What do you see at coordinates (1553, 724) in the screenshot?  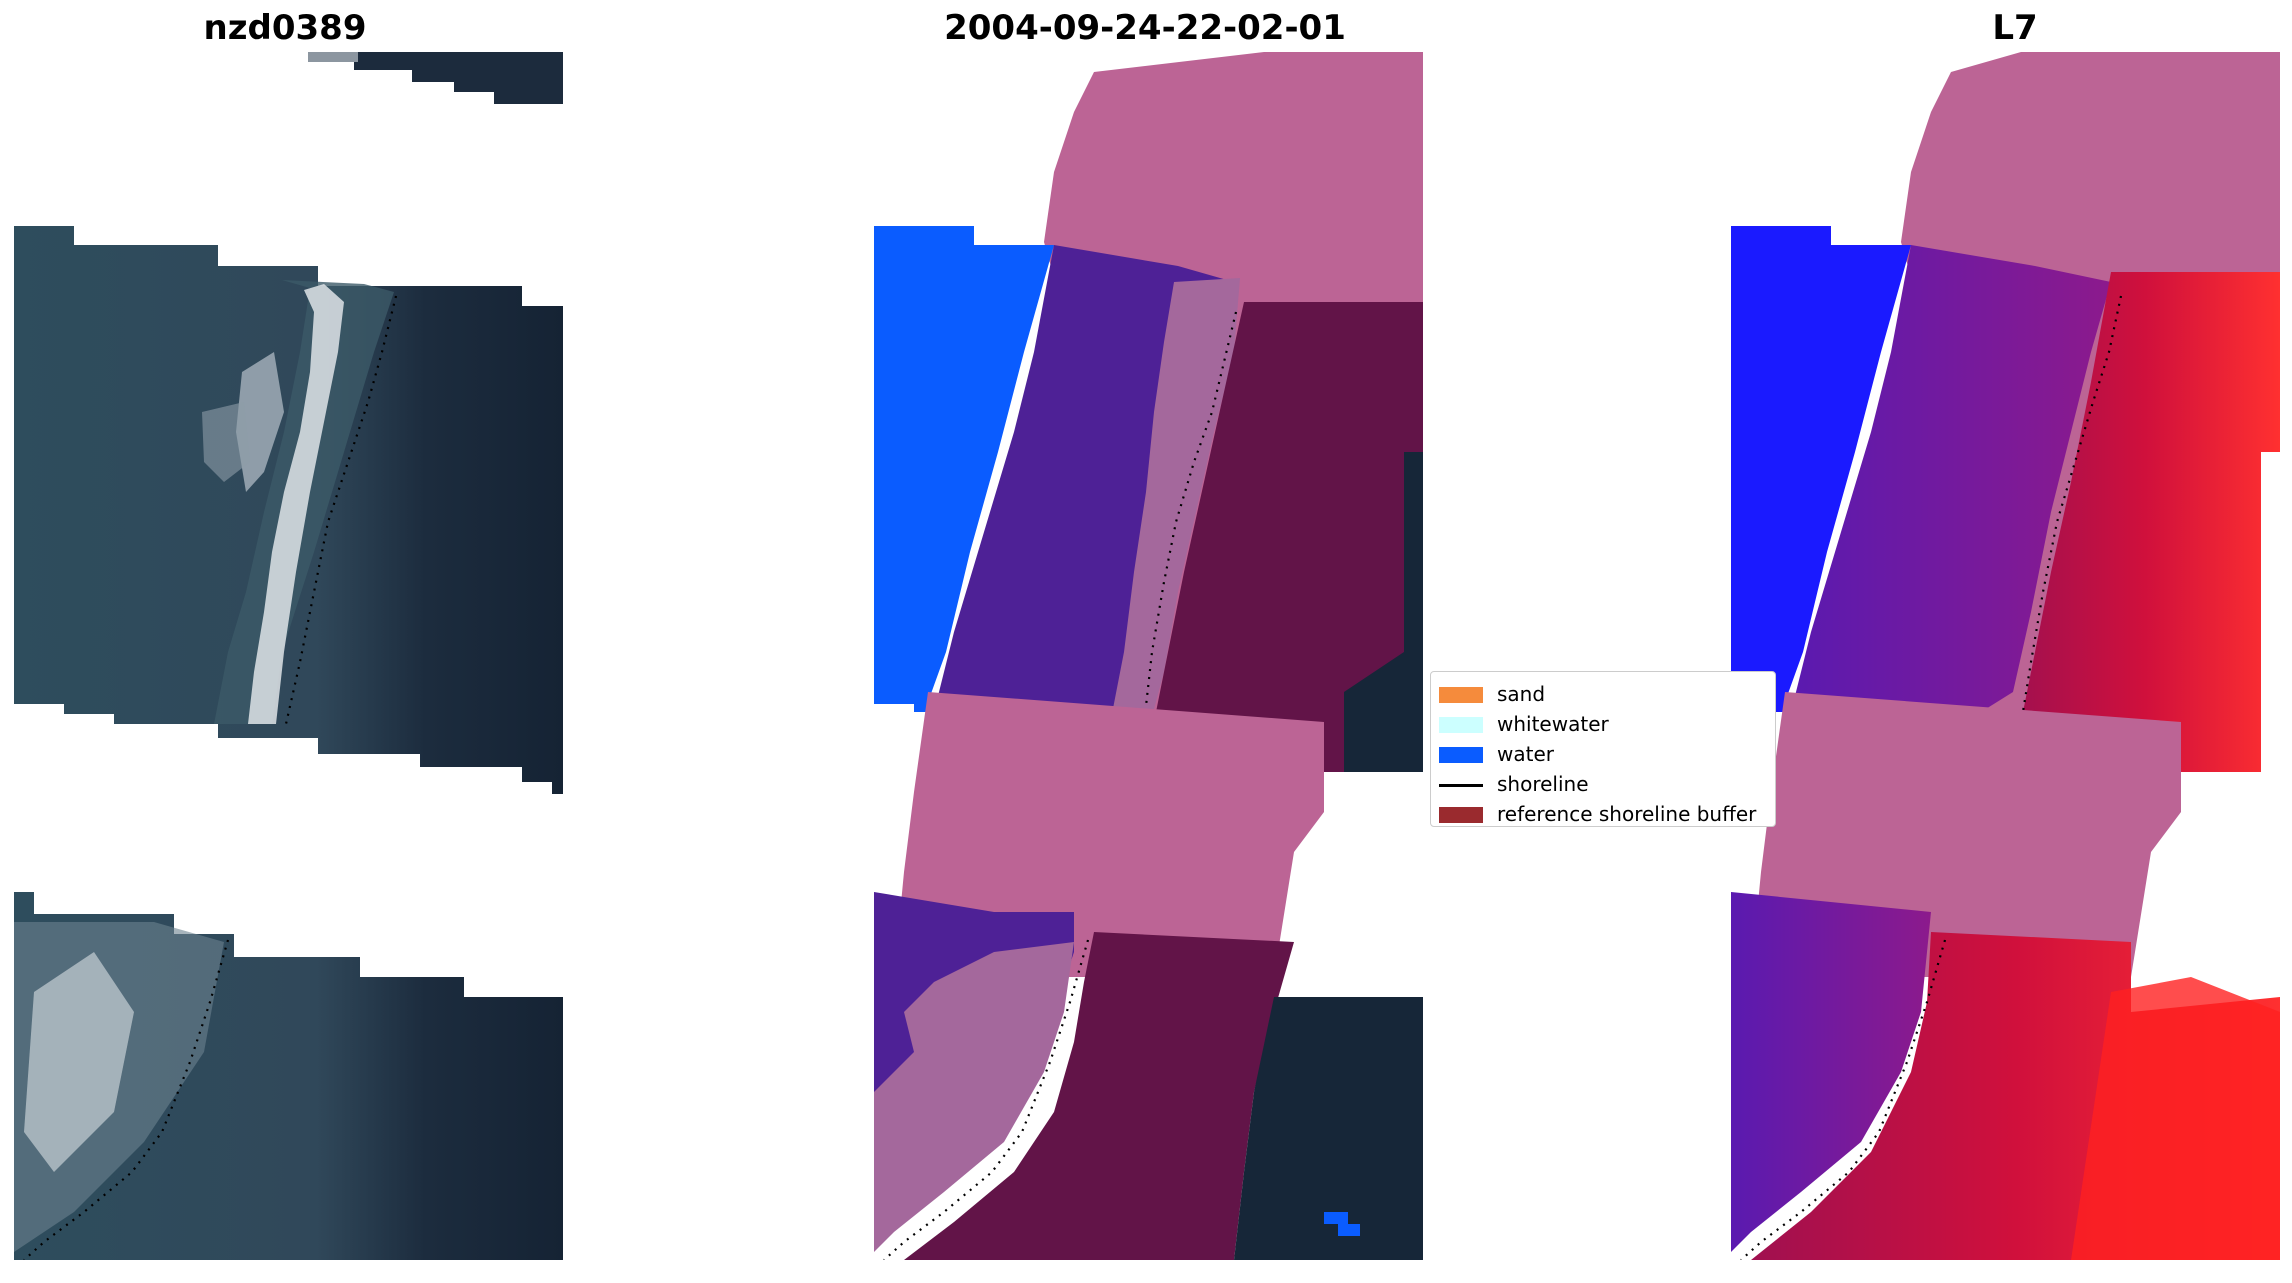 I see `legend-label-whitewater: whitewater` at bounding box center [1553, 724].